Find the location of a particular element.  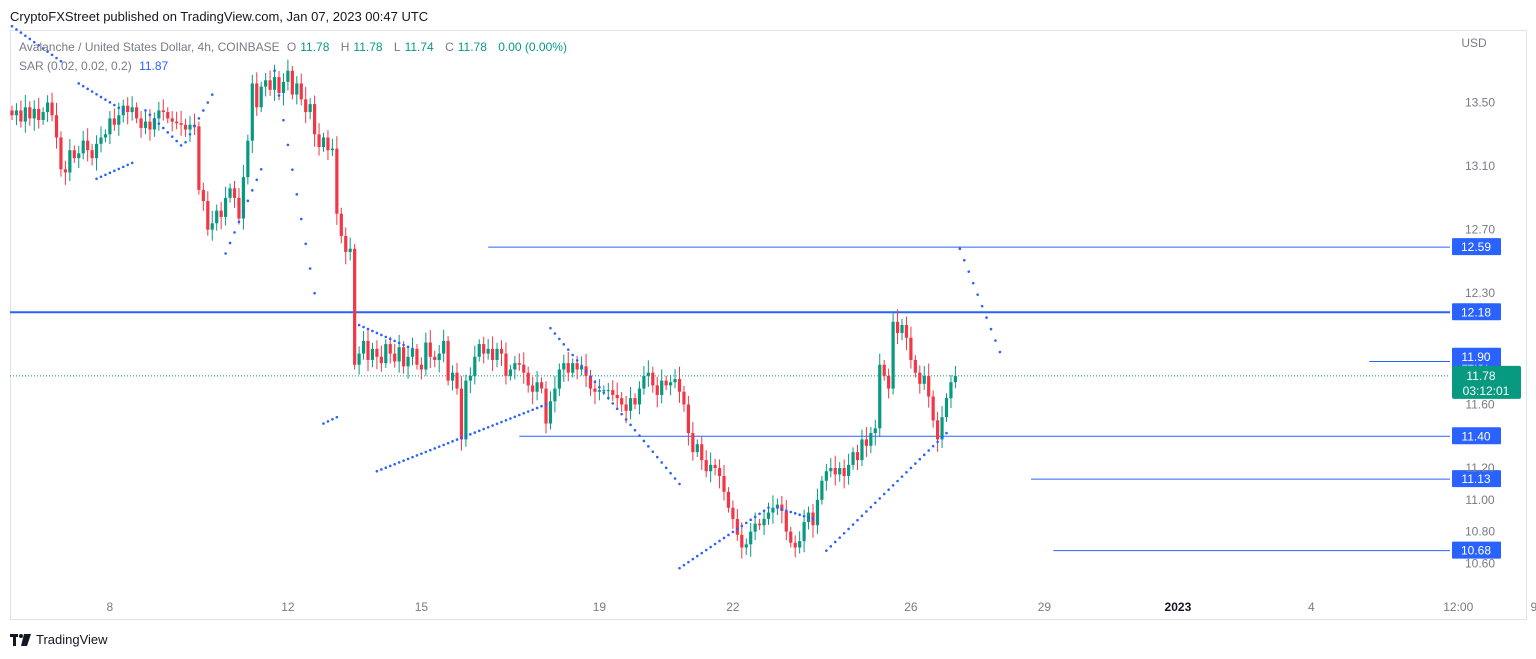

level-label: 10.68 is located at coordinates (1476, 551).